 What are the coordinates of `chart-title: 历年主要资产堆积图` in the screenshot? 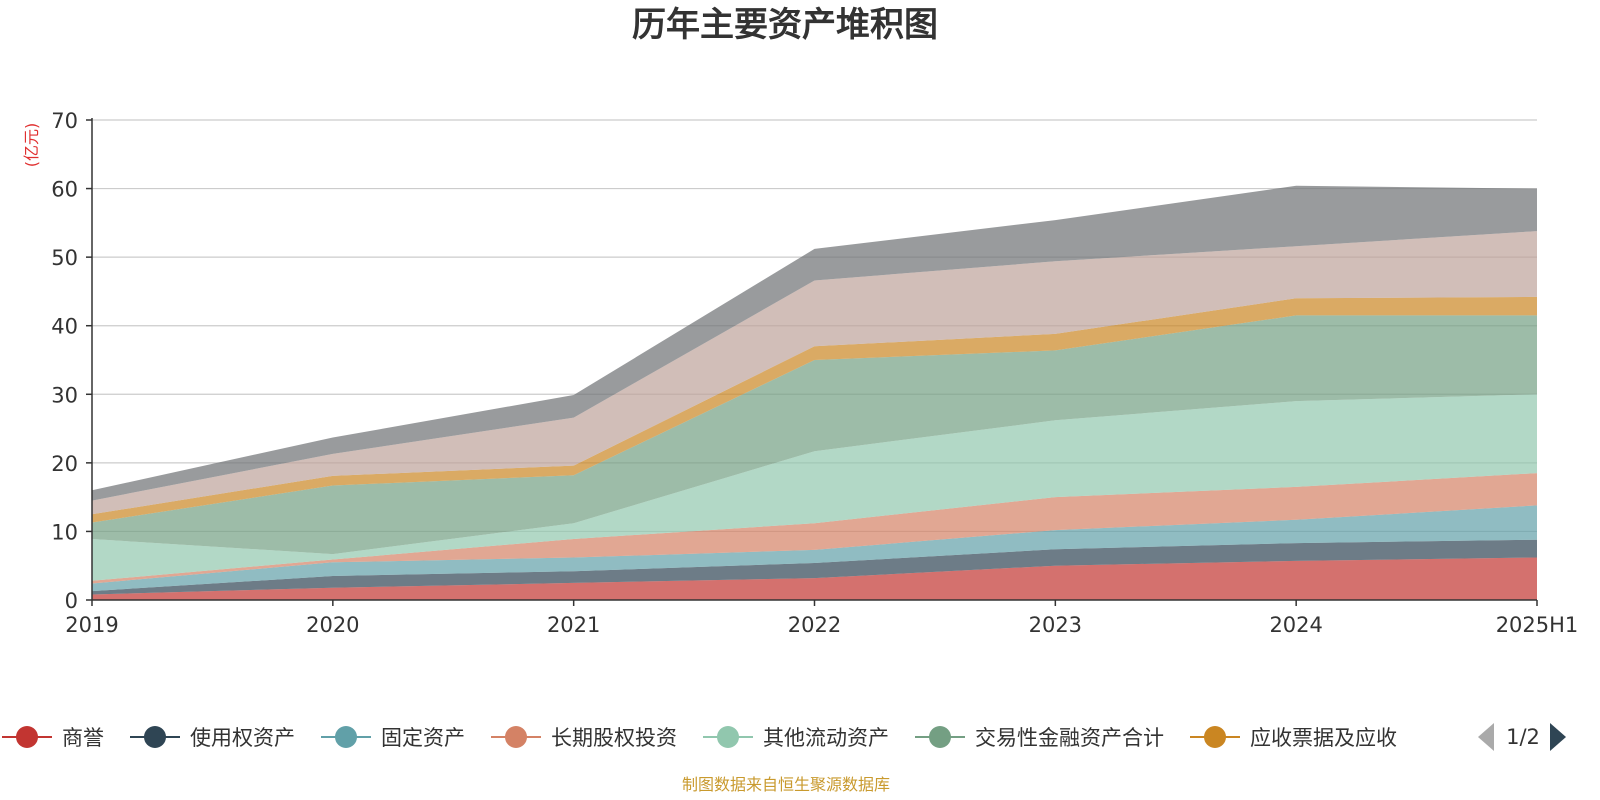 It's located at (785, 25).